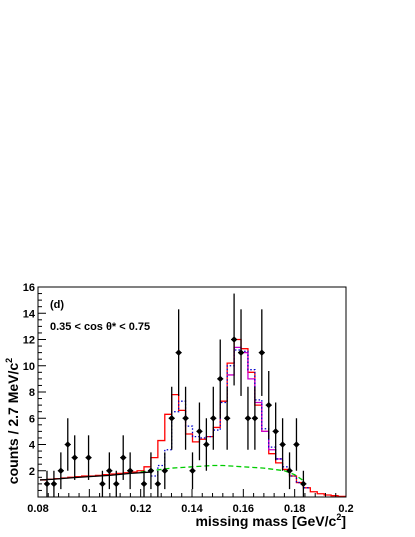 The height and width of the screenshot is (537, 415). What do you see at coordinates (29, 341) in the screenshot?
I see `y-tick-label: 12` at bounding box center [29, 341].